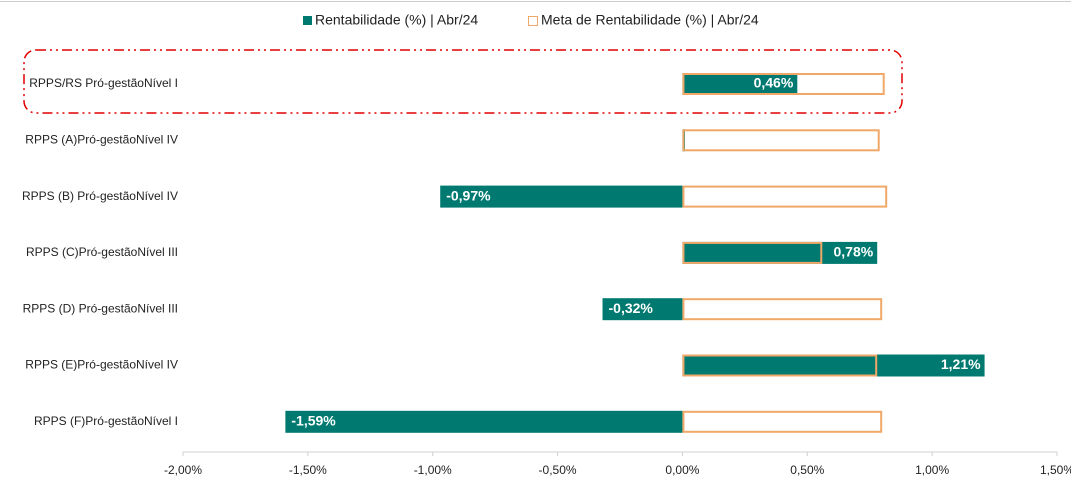  Describe the element at coordinates (433, 470) in the screenshot. I see `x-tick-label: -1,00%` at that location.